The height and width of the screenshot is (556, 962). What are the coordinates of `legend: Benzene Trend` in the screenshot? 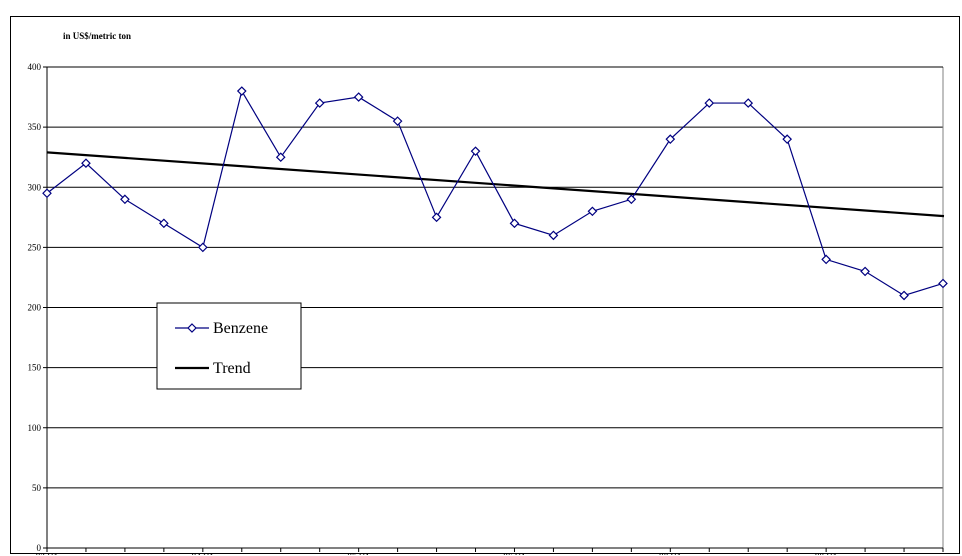 It's located at (229, 346).